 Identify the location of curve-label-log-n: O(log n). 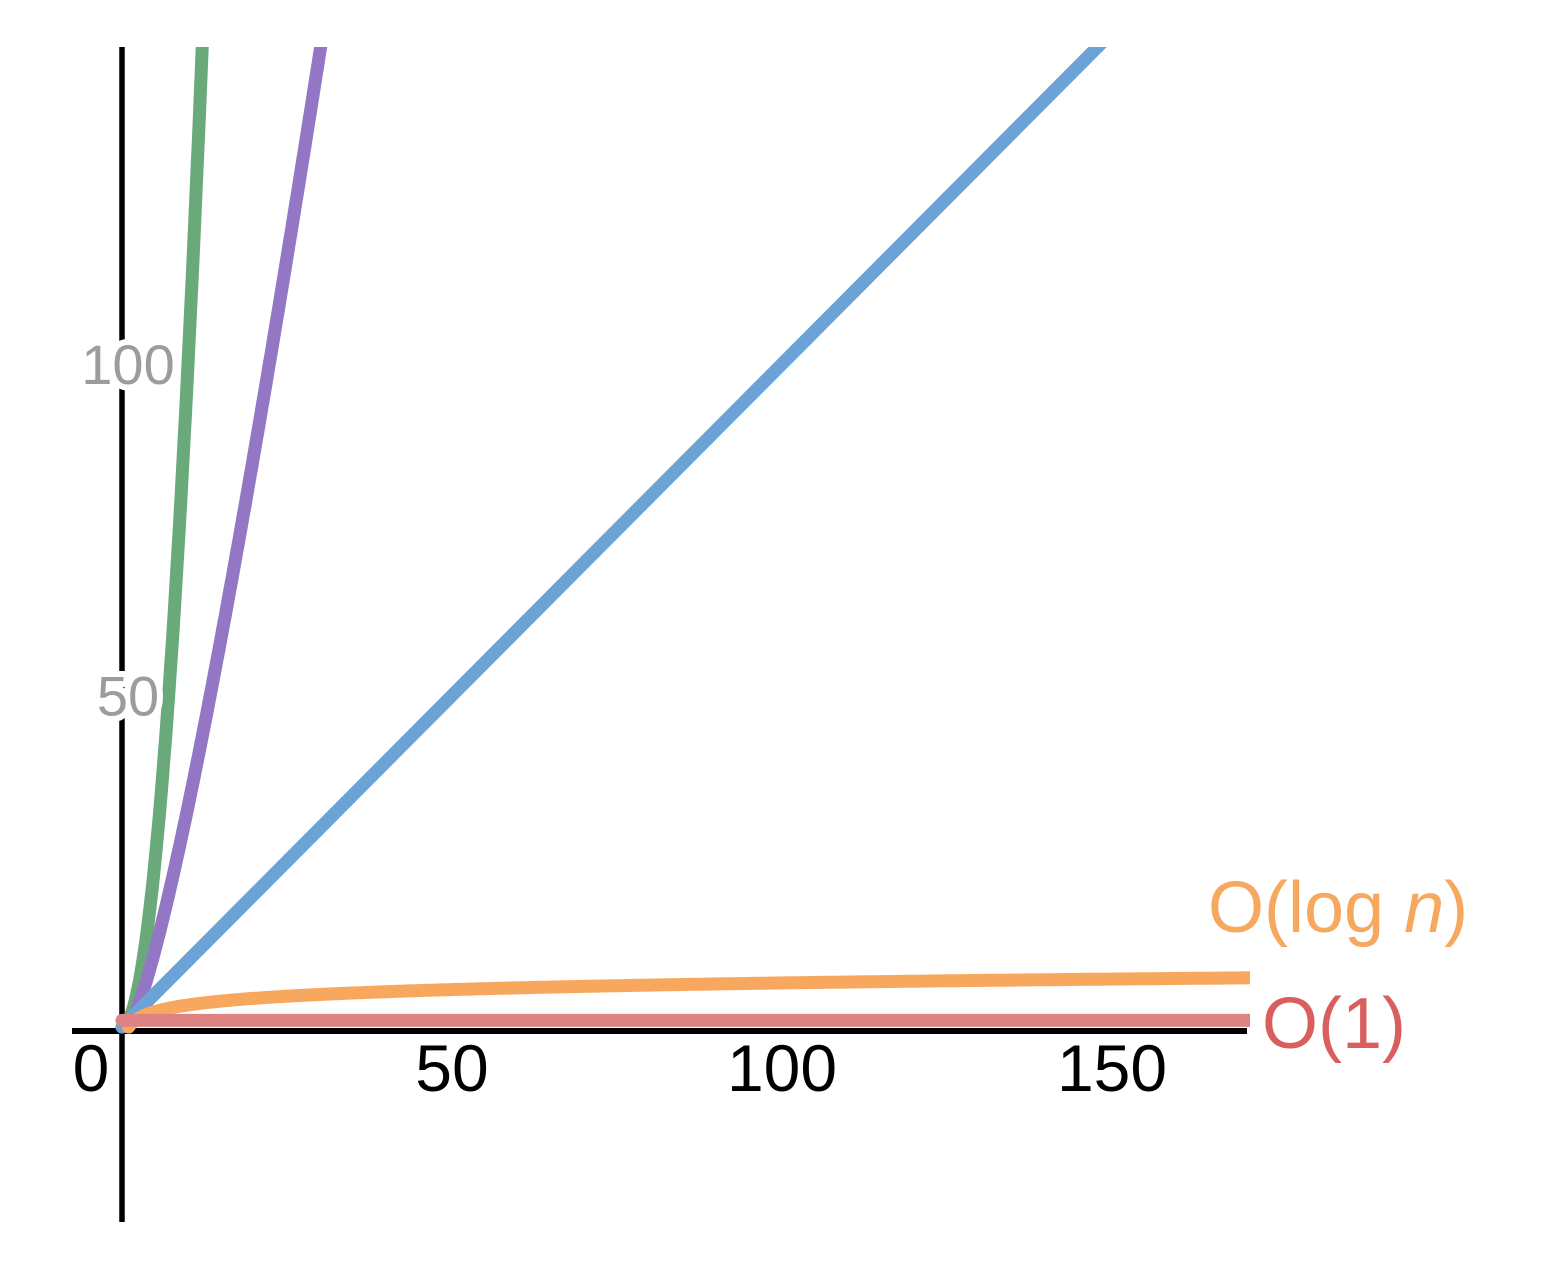
(1338, 908).